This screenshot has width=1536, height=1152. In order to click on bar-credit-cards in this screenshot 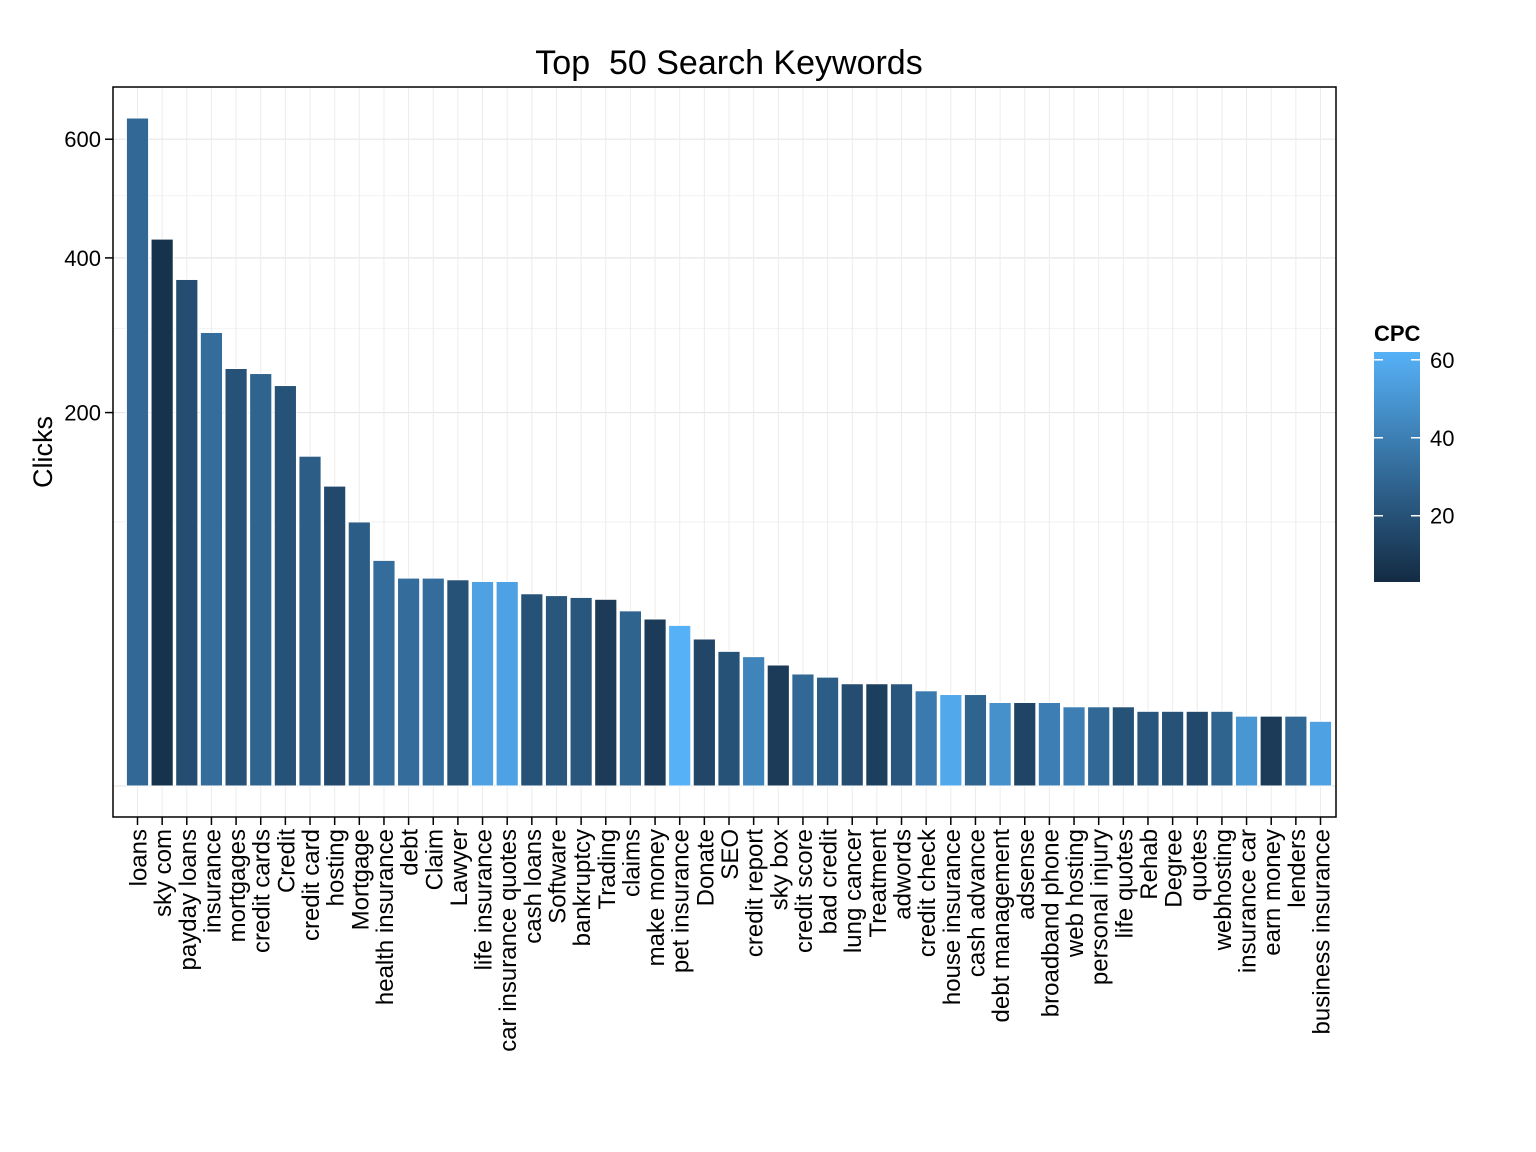, I will do `click(261, 580)`.